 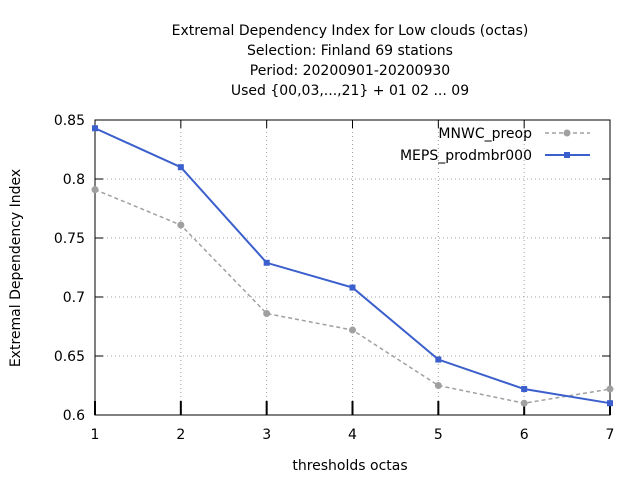 What do you see at coordinates (350, 51) in the screenshot?
I see `title-line: Selection: Finland 69 stations` at bounding box center [350, 51].